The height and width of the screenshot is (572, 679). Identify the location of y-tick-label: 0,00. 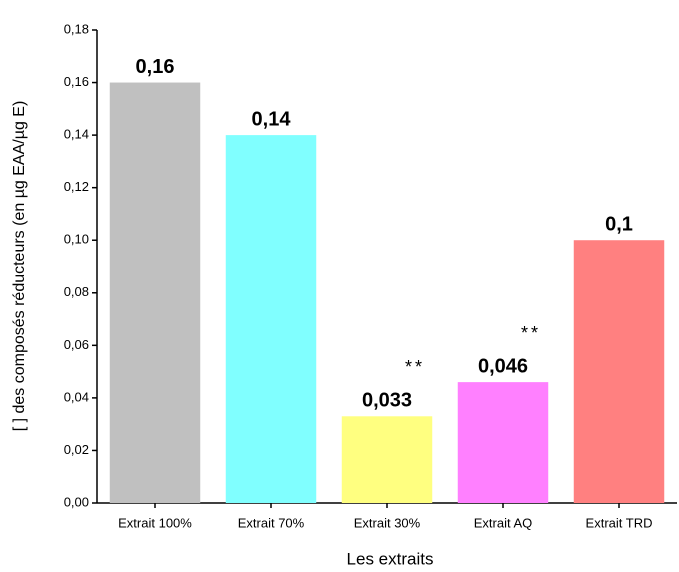
(76, 501).